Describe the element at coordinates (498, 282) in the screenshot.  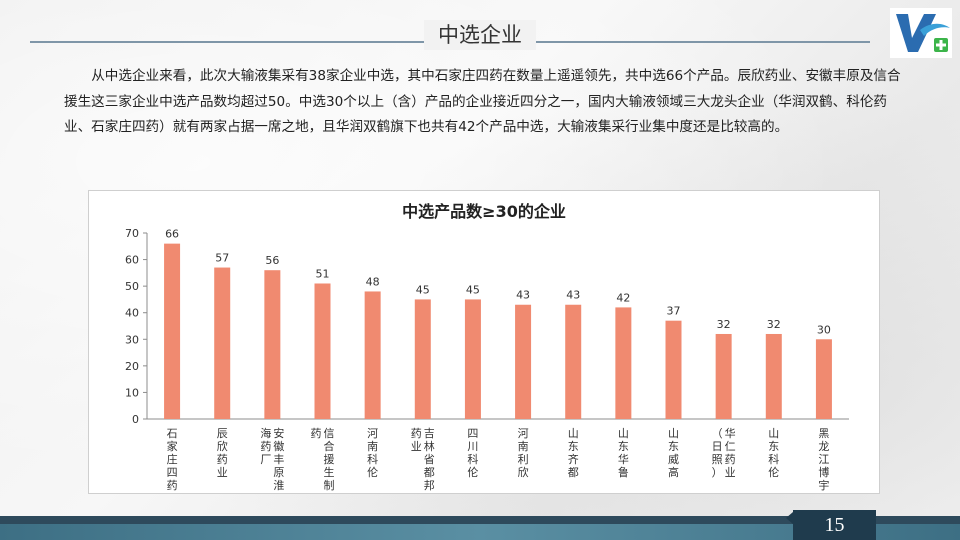
I see `data-labels: 66 57 56 51 48 45 45 43 43 42 37 32 32 30` at that location.